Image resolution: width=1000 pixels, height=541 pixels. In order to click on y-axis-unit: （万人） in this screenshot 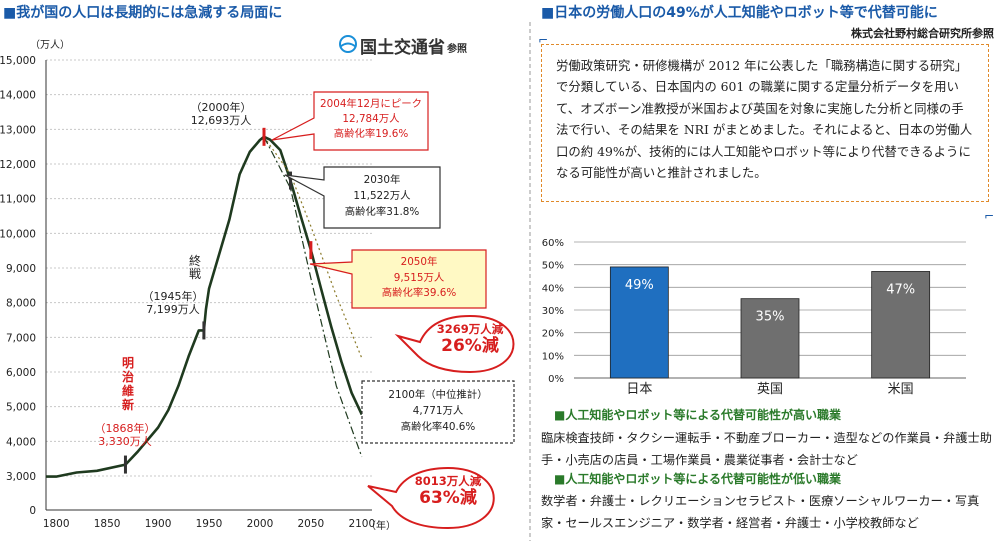, I will do `click(50, 45)`.